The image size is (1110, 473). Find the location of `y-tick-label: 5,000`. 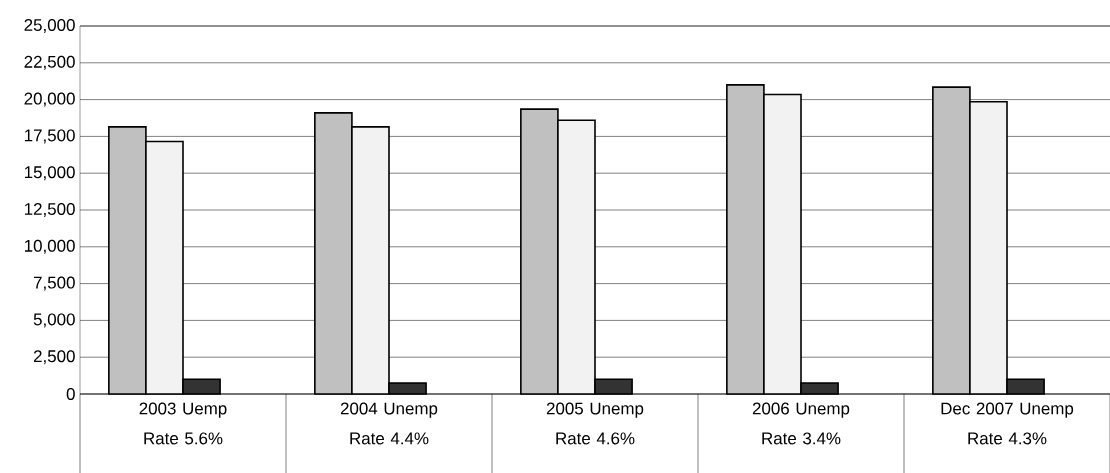

y-tick-label: 5,000 is located at coordinates (54, 320).